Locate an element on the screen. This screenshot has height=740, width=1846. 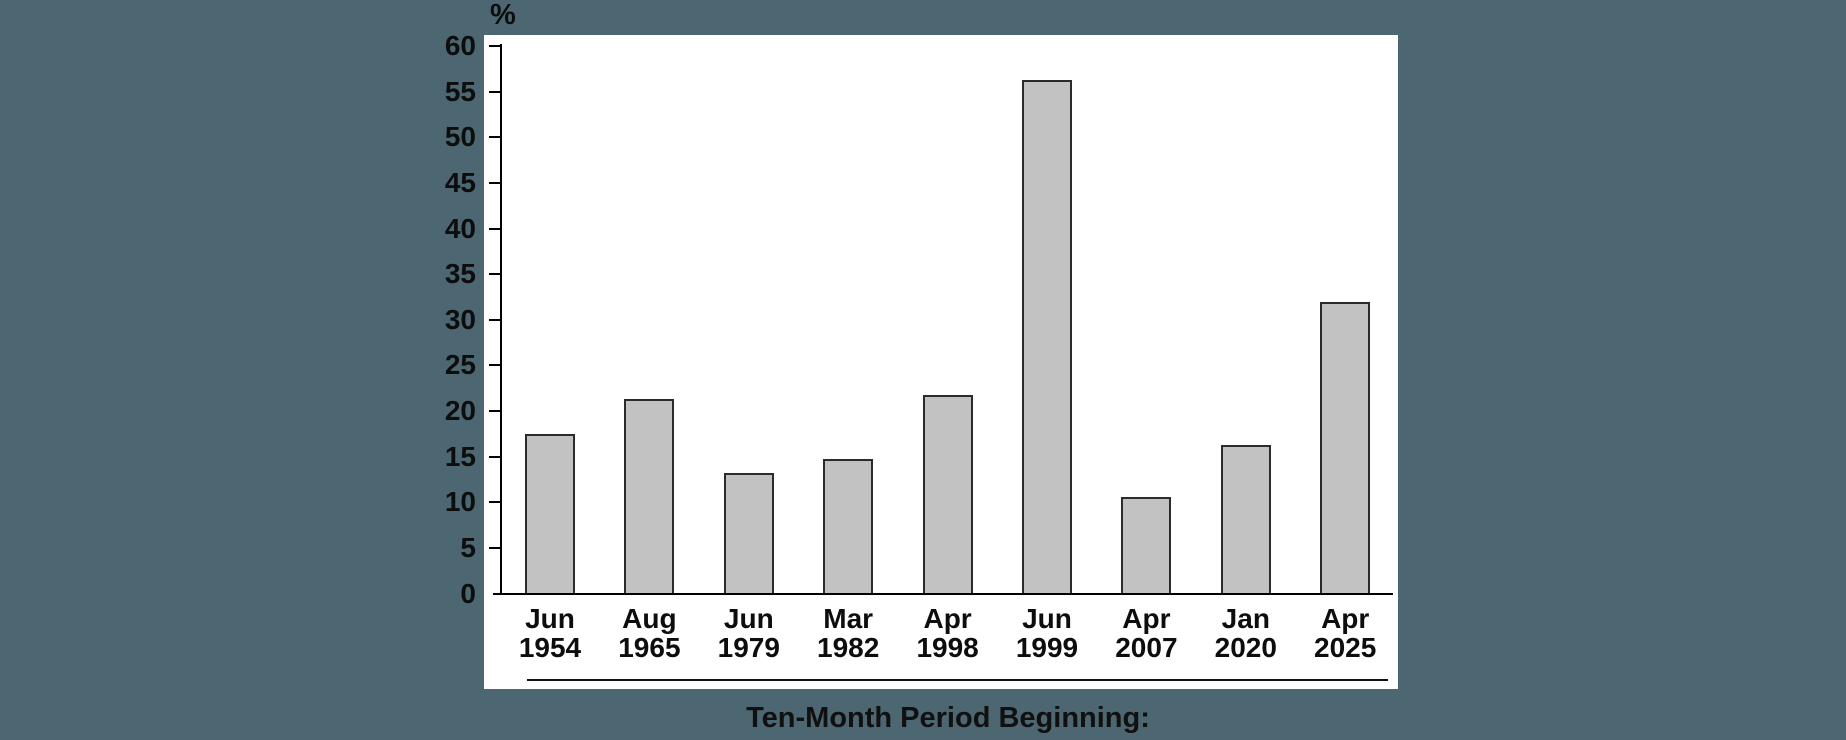
x-axis-tick-label: Apr 2007 is located at coordinates (1146, 633).